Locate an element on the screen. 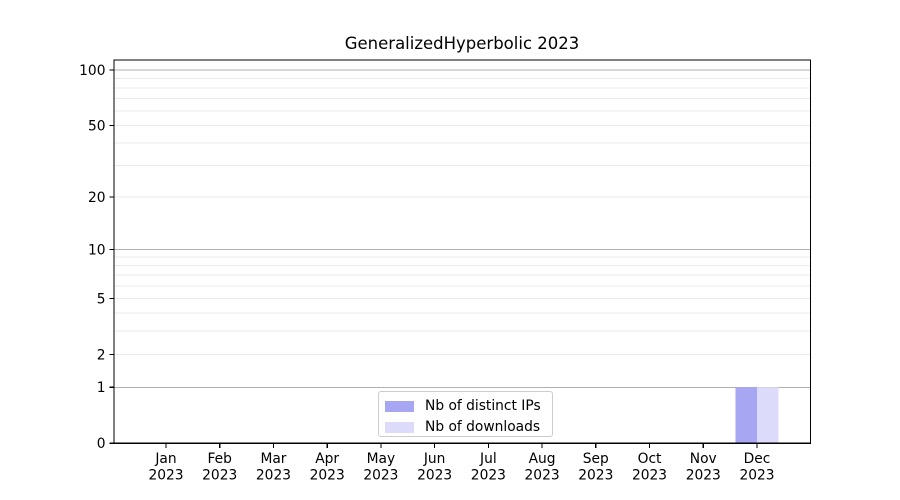 The width and height of the screenshot is (900, 500). y-tick-label: 20 is located at coordinates (97, 198).